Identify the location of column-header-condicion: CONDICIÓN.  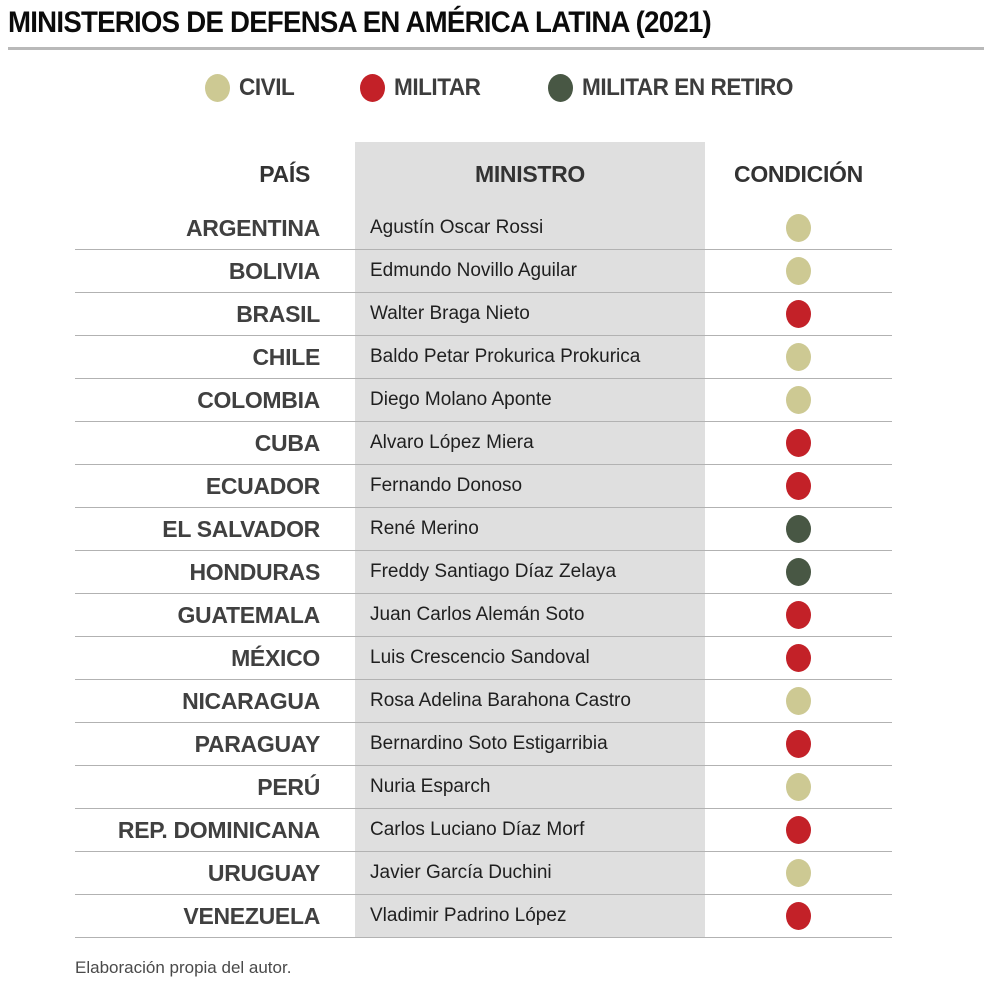
(798, 174).